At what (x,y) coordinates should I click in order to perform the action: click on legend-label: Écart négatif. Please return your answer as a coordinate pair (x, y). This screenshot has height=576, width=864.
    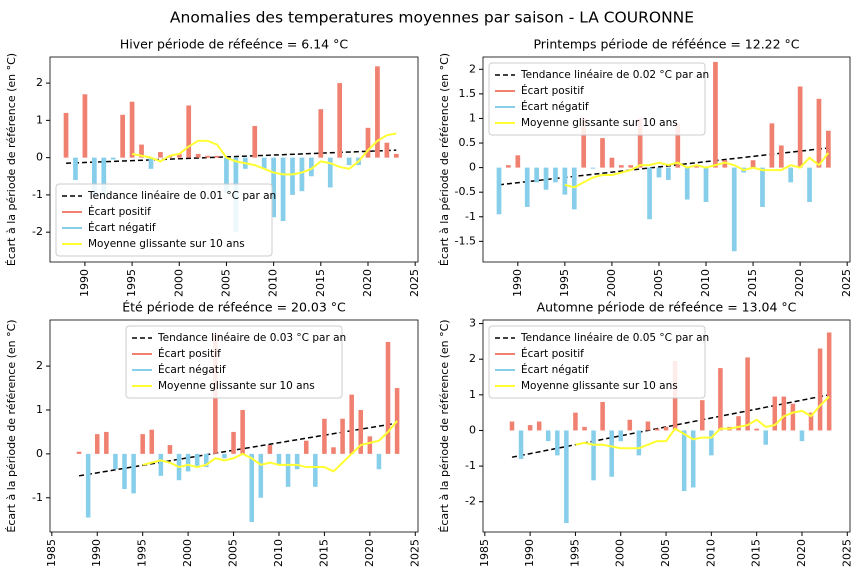
    Looking at the image, I should click on (555, 369).